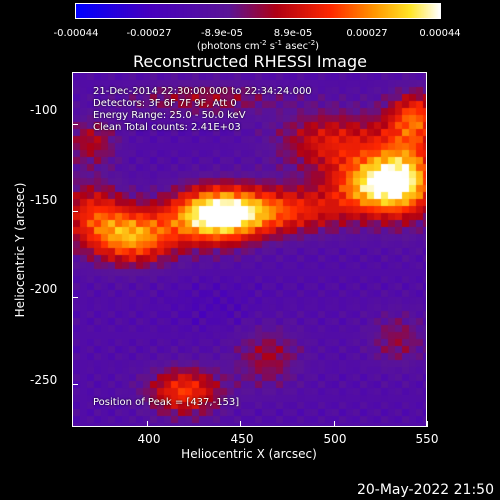 The height and width of the screenshot is (500, 500). Describe the element at coordinates (149, 33) in the screenshot. I see `colorbar-tick-label: -0.00027` at that location.